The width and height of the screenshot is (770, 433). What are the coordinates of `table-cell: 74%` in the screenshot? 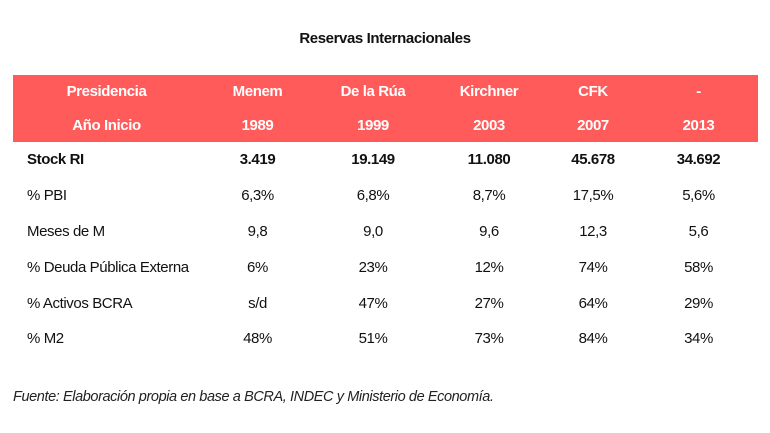 It's located at (593, 267).